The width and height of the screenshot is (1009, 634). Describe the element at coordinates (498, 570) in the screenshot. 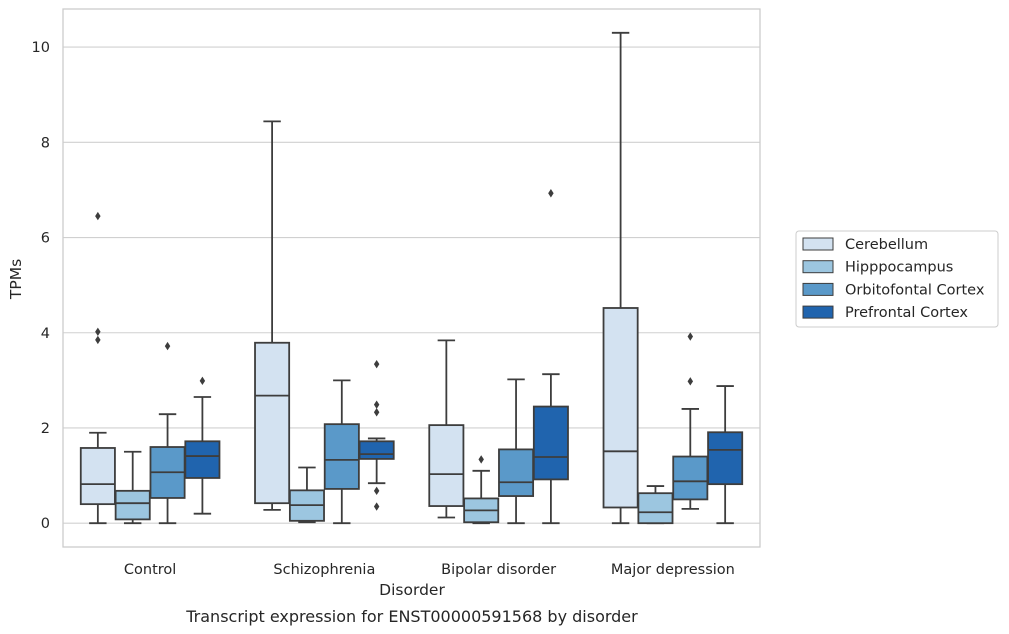

I see `x-tick-label: Bipolar disorder` at that location.